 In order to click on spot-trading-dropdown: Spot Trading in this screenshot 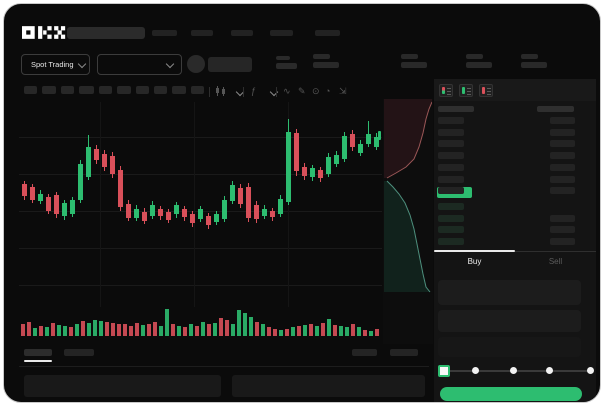, I will do `click(55, 64)`.